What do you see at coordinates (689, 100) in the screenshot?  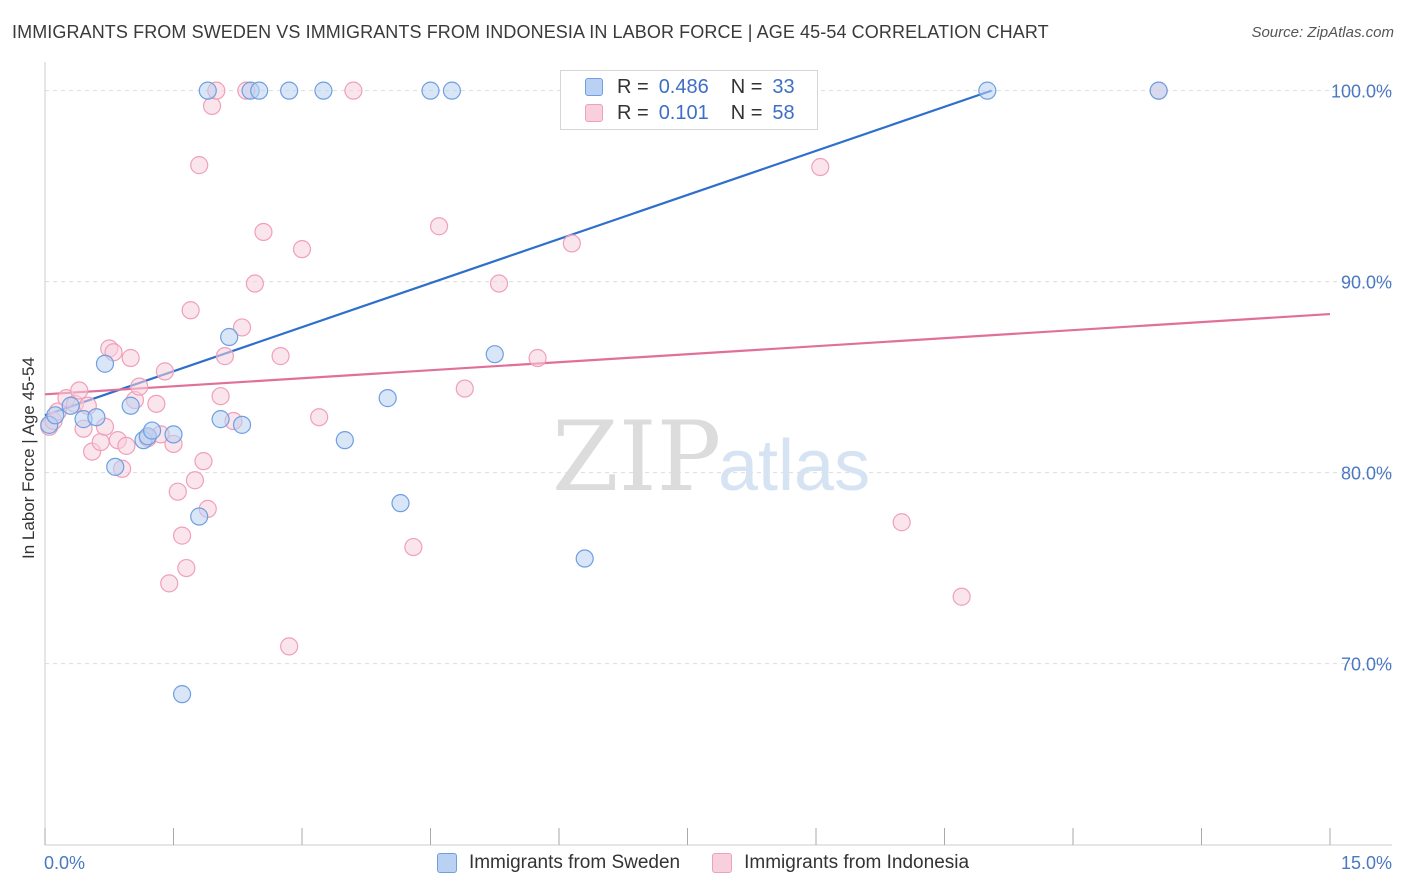 I see `correlation-legend: R = 0.486 N = 33 R = 0.101 N = 58` at bounding box center [689, 100].